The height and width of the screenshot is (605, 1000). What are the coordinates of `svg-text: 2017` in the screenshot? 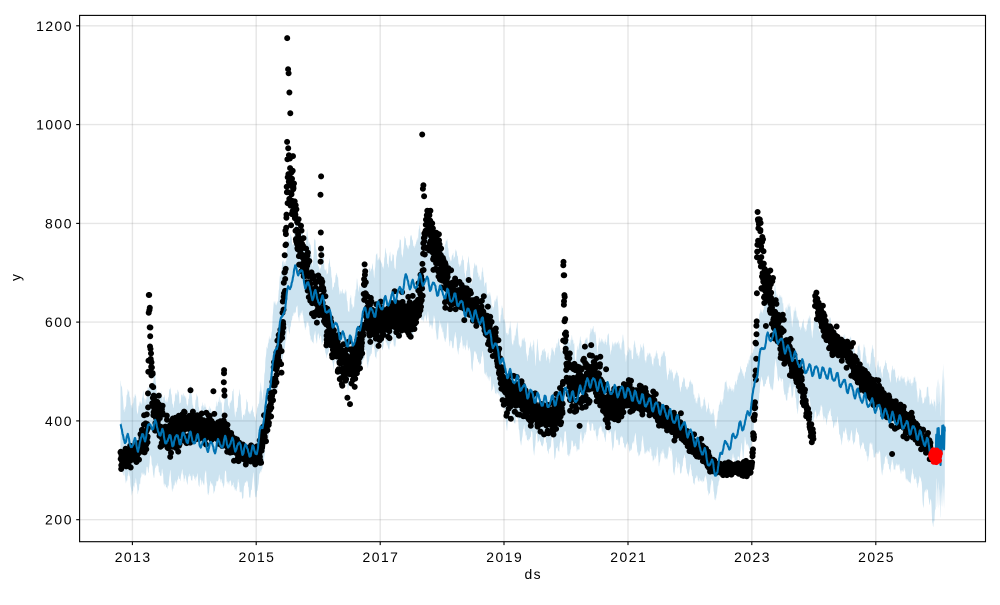 It's located at (381, 557).